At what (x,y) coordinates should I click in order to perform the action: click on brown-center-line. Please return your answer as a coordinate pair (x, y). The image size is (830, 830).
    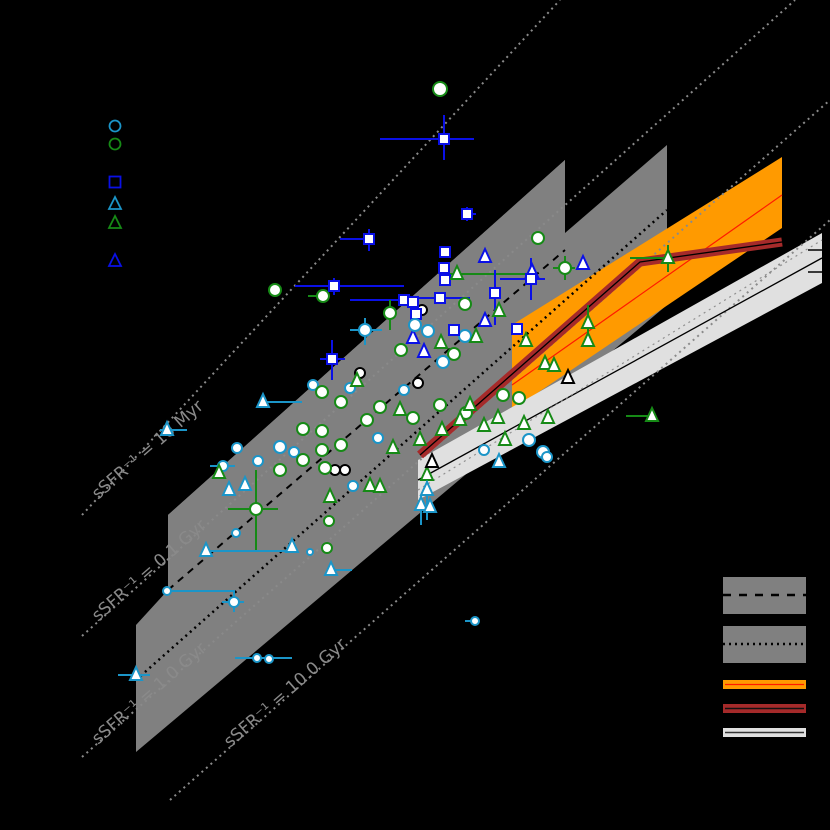
    Looking at the image, I should click on (601, 348).